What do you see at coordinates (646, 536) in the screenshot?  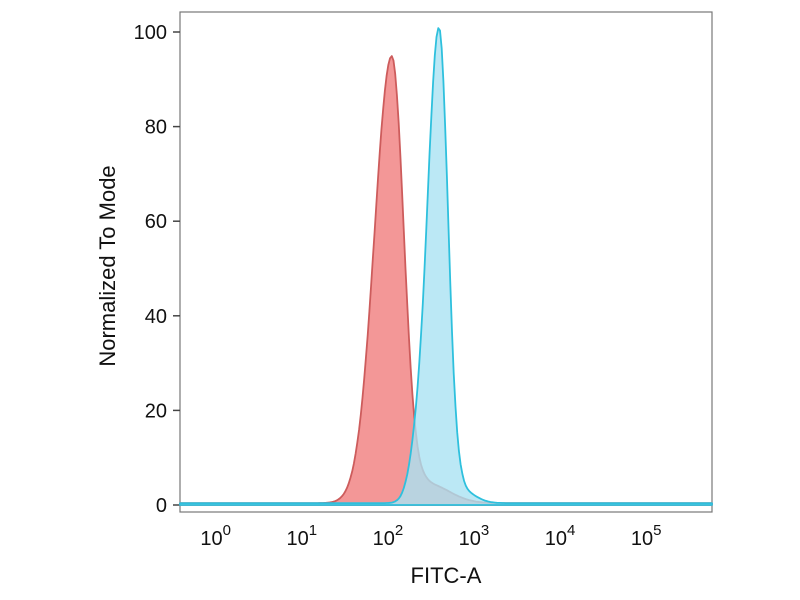 I see `x-tick-label: 10⁵` at bounding box center [646, 536].